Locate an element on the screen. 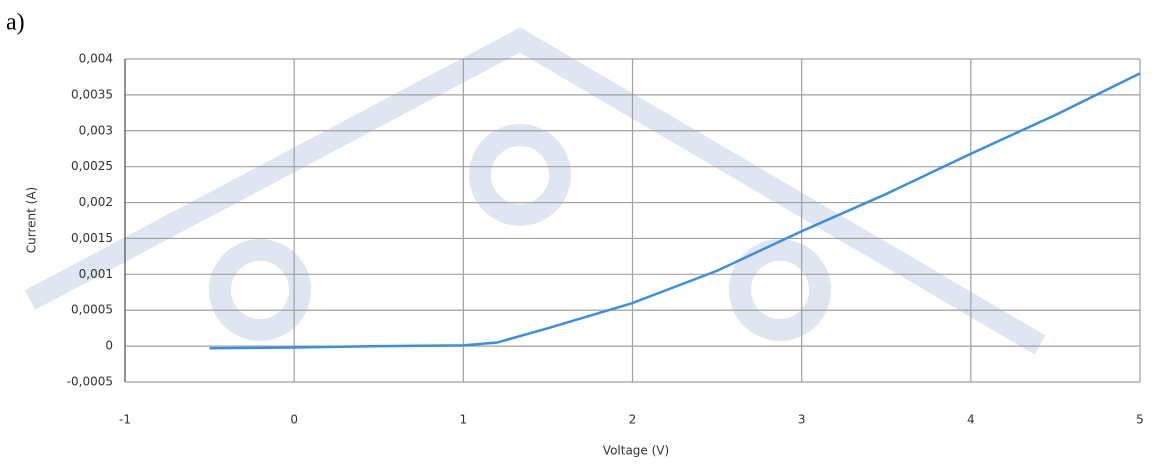 The height and width of the screenshot is (464, 1154). panel-label: a) is located at coordinates (15, 23).